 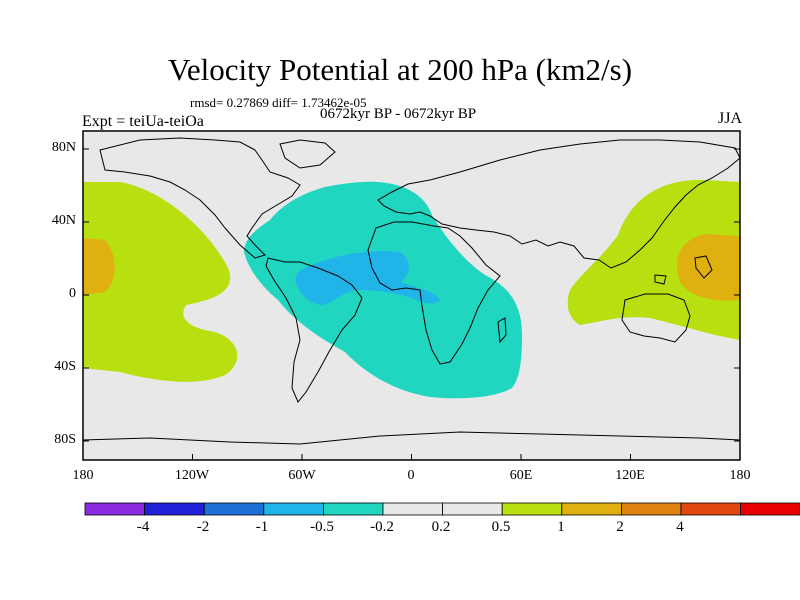 I want to click on colorbar-label: -1, so click(x=262, y=527).